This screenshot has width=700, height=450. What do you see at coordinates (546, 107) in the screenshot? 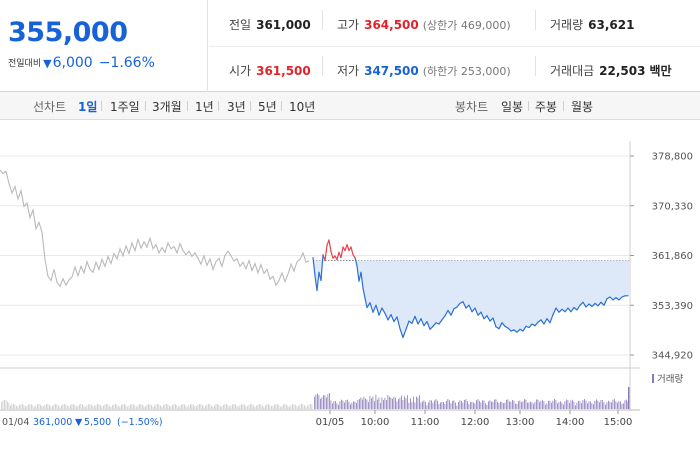
I see `candle-weekly: 주봉` at bounding box center [546, 107].